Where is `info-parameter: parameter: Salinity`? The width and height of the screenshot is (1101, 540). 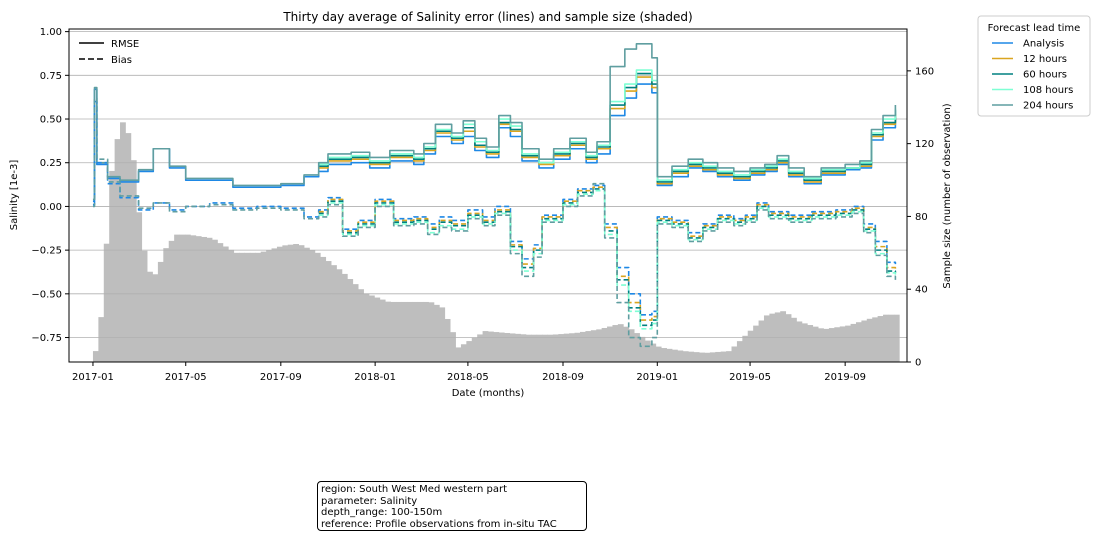 info-parameter: parameter: Salinity is located at coordinates (369, 501).